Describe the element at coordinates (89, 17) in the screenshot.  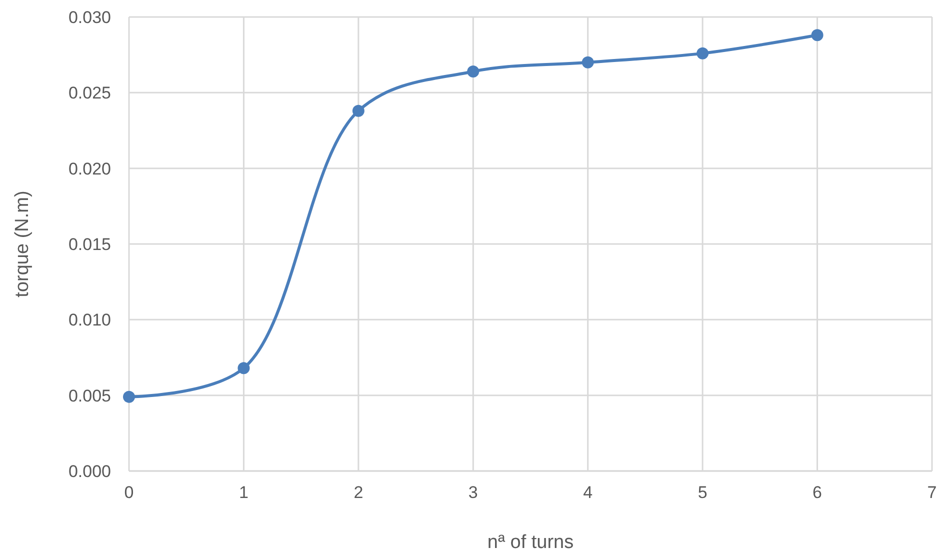
I see `y-tick-label: 0.030` at that location.